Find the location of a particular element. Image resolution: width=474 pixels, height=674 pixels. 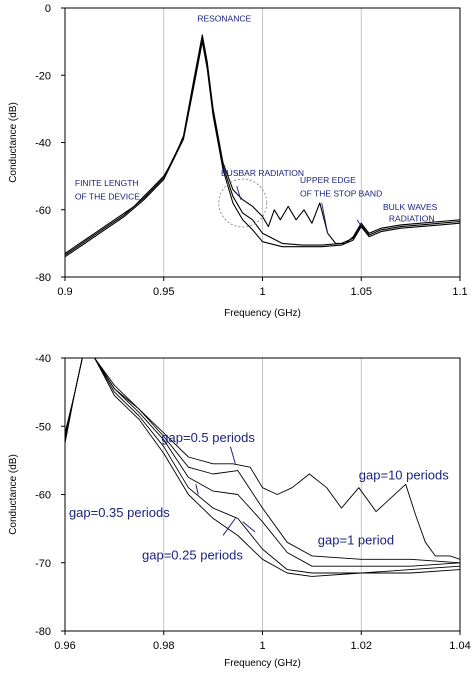

chart1-y-tick-label: -20 is located at coordinates (43, 76).